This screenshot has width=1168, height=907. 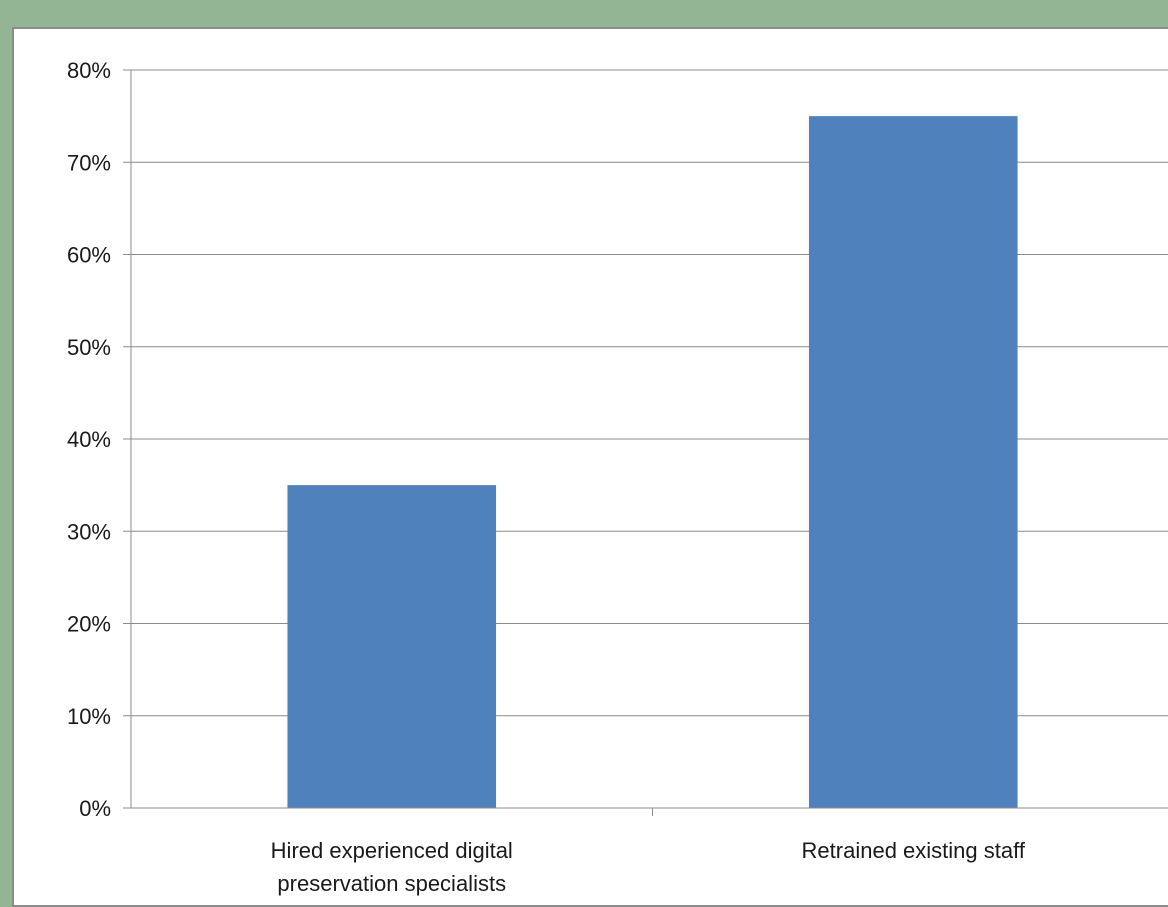 I want to click on y-tick-label: 60%, so click(x=89, y=255).